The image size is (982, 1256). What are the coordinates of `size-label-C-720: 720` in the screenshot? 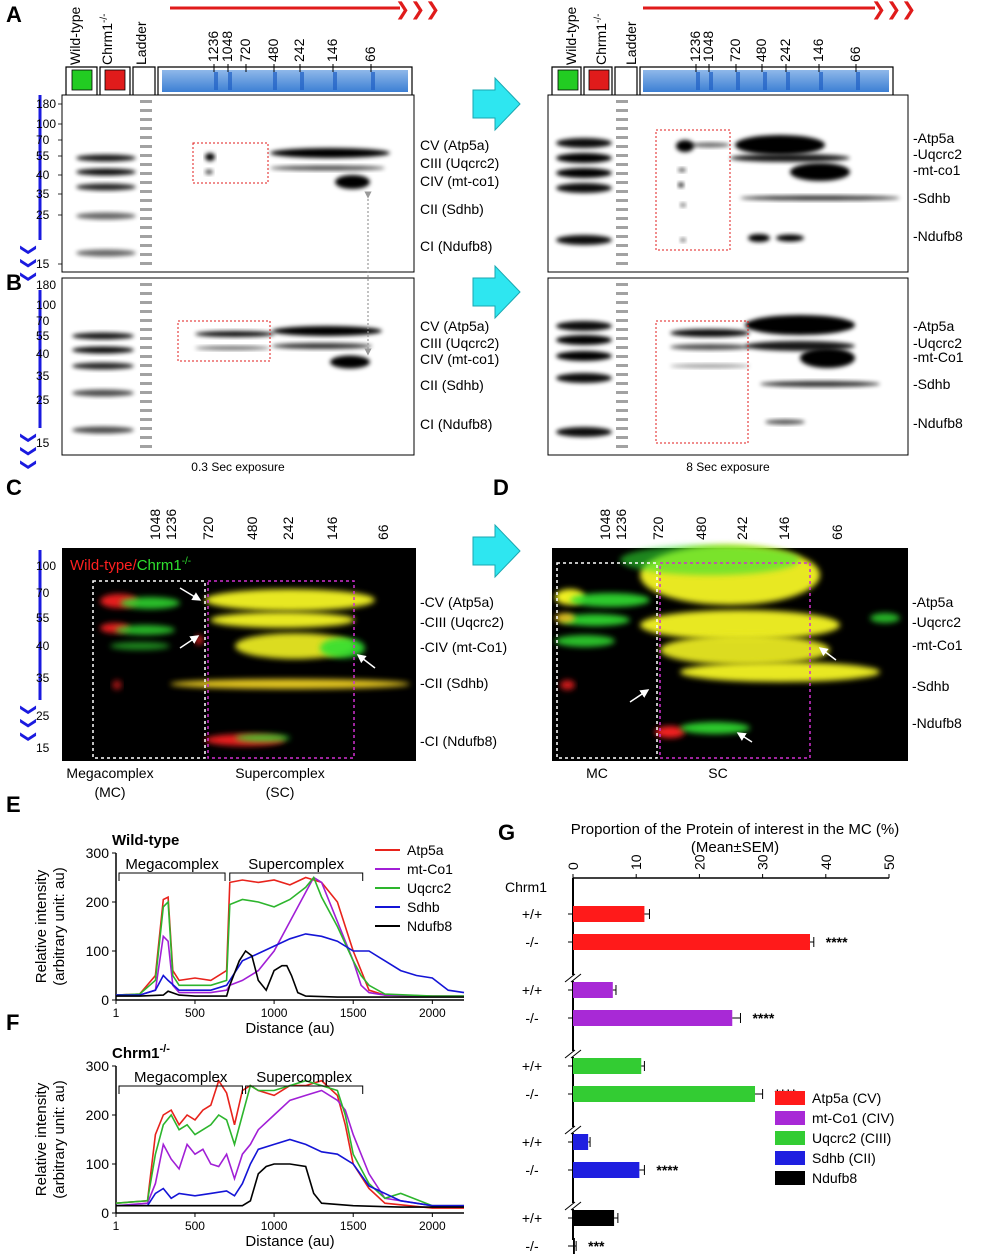 It's located at (208, 528).